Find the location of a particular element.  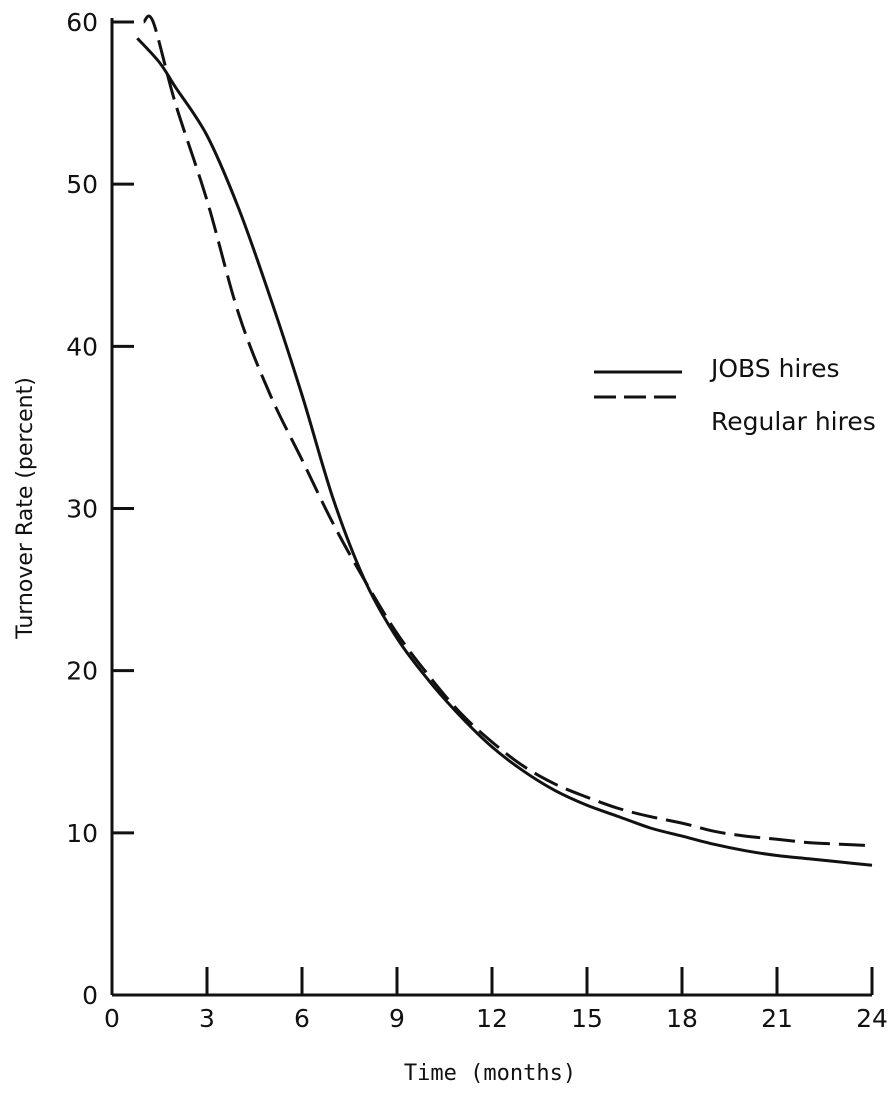

y-axis-label: Turnover Rate (percent) is located at coordinates (25, 508).